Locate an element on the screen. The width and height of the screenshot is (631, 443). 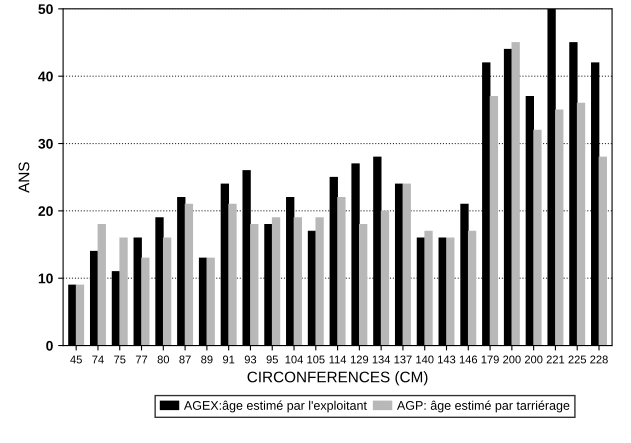
y-tick-label: 0 is located at coordinates (49, 345).